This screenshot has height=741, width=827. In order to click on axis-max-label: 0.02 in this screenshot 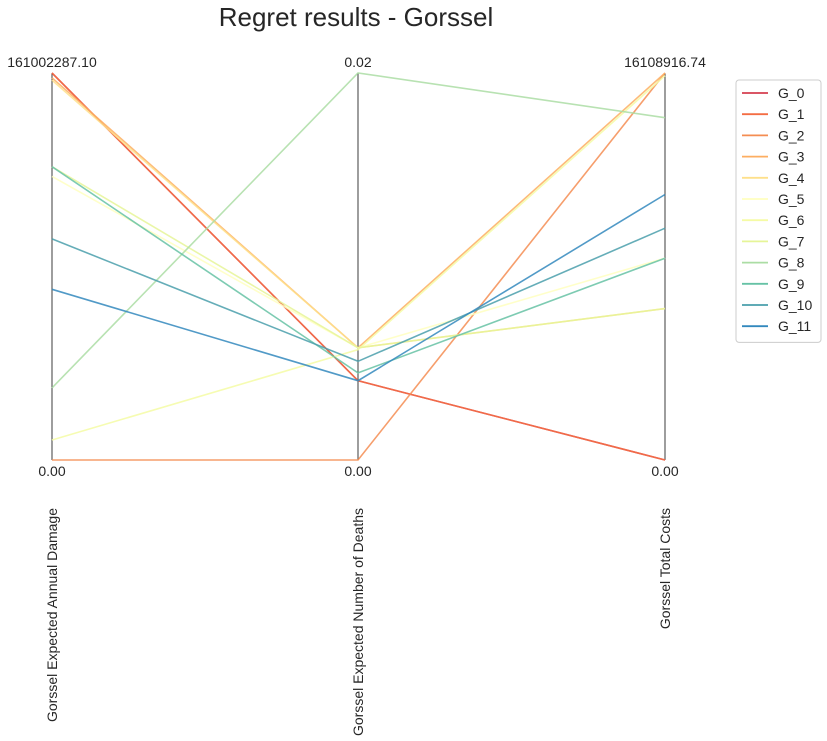, I will do `click(357, 62)`.